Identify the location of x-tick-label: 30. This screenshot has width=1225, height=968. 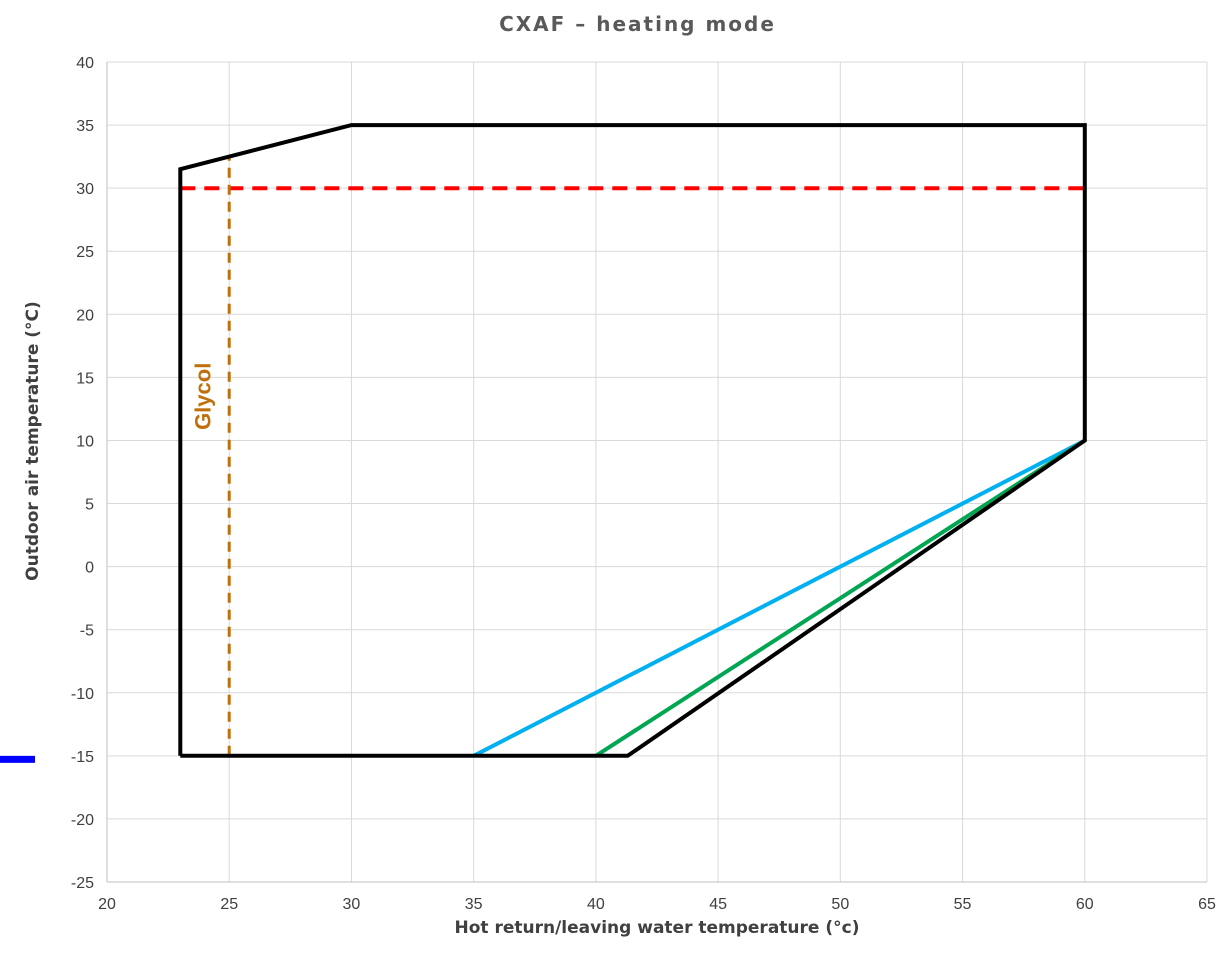
(352, 904).